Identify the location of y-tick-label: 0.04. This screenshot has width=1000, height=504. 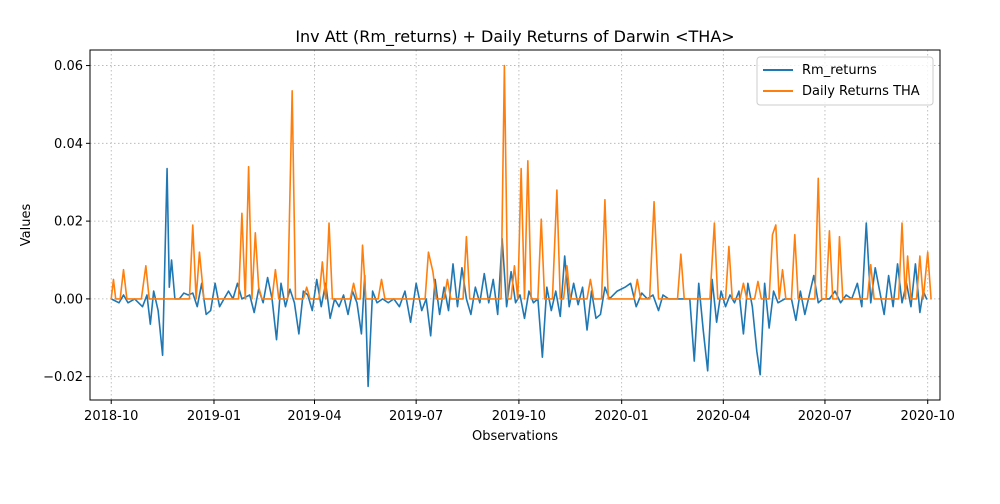
(68, 144).